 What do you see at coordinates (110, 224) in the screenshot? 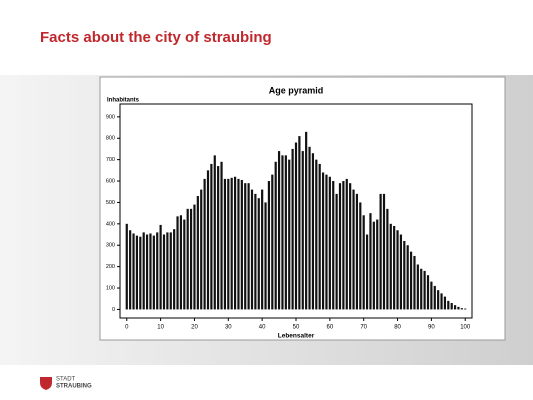
I see `y-tick-label: 400` at bounding box center [110, 224].